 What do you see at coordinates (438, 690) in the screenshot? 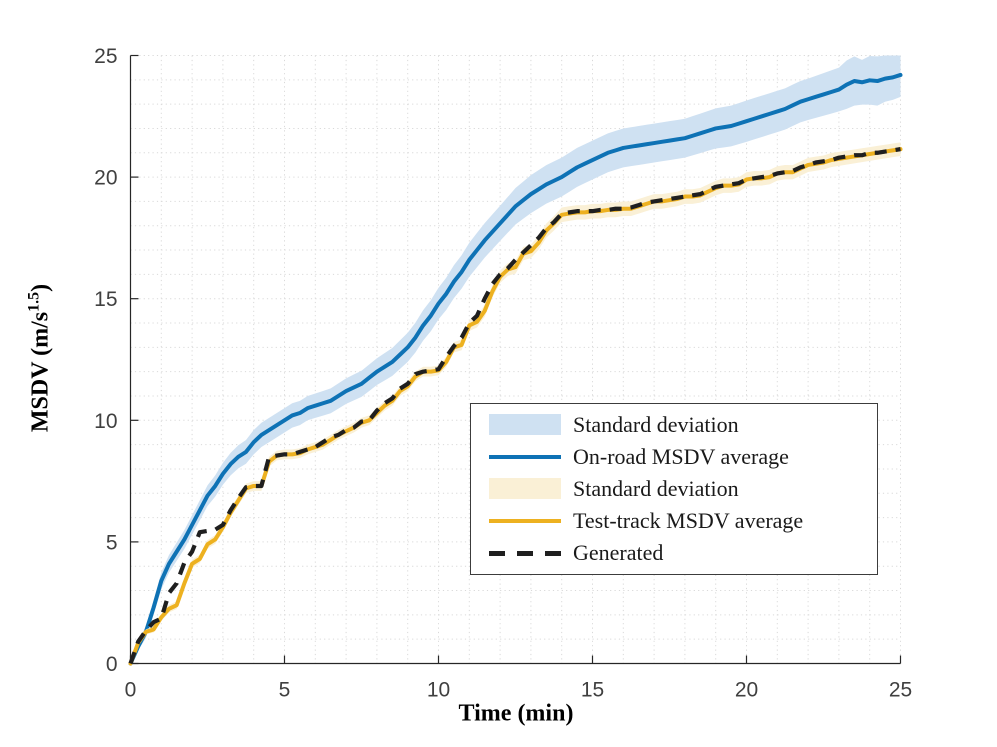
I see `x-tick-label: 10` at bounding box center [438, 690].